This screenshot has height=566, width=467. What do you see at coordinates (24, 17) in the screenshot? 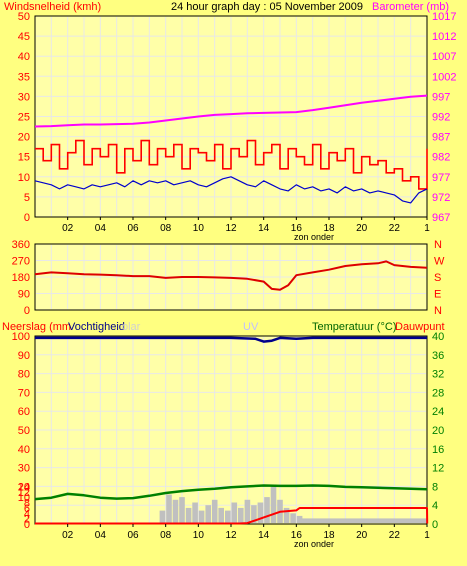
I see `wind-speed-tick-label: 50` at bounding box center [24, 17].